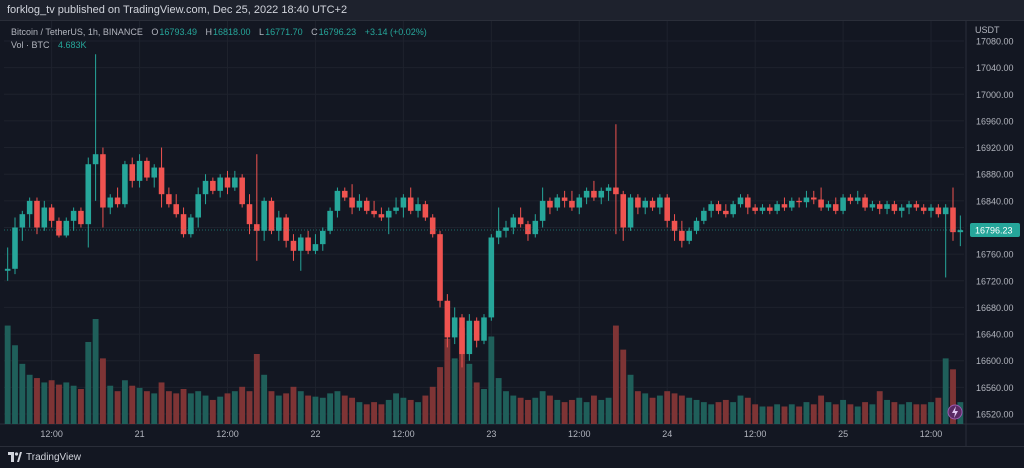 Image resolution: width=1024 pixels, height=468 pixels. Describe the element at coordinates (755, 434) in the screenshot. I see `time-tick-label: 12:00` at that location.